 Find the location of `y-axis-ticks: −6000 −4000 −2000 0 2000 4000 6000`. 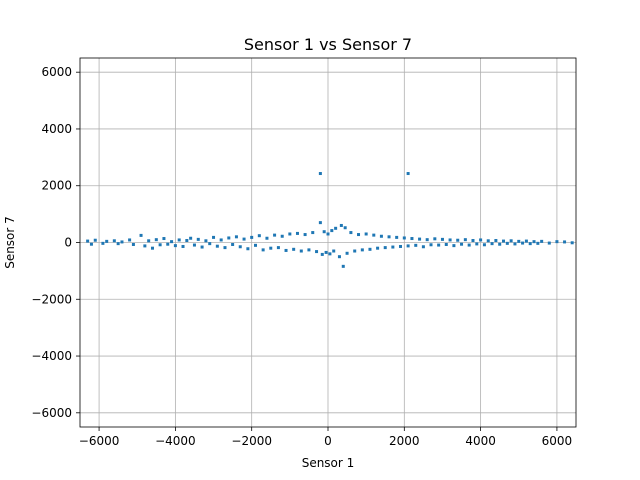

y-axis-ticks: −6000 −4000 −2000 0 2000 4000 6000 is located at coordinates (55, 242).